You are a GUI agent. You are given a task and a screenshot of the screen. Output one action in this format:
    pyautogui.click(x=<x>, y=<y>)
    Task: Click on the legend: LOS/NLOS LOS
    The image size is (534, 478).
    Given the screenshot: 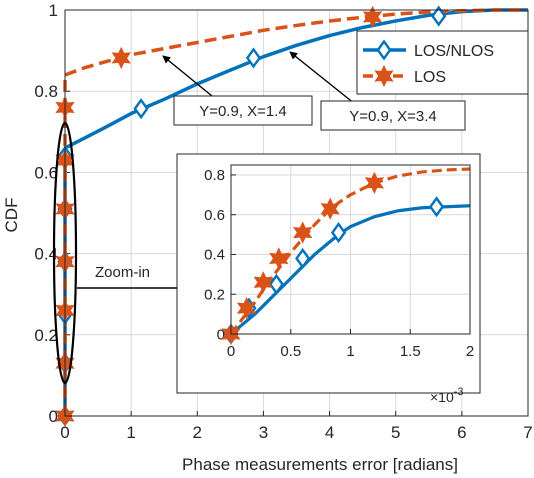 What is the action you would take?
    pyautogui.click(x=442, y=62)
    